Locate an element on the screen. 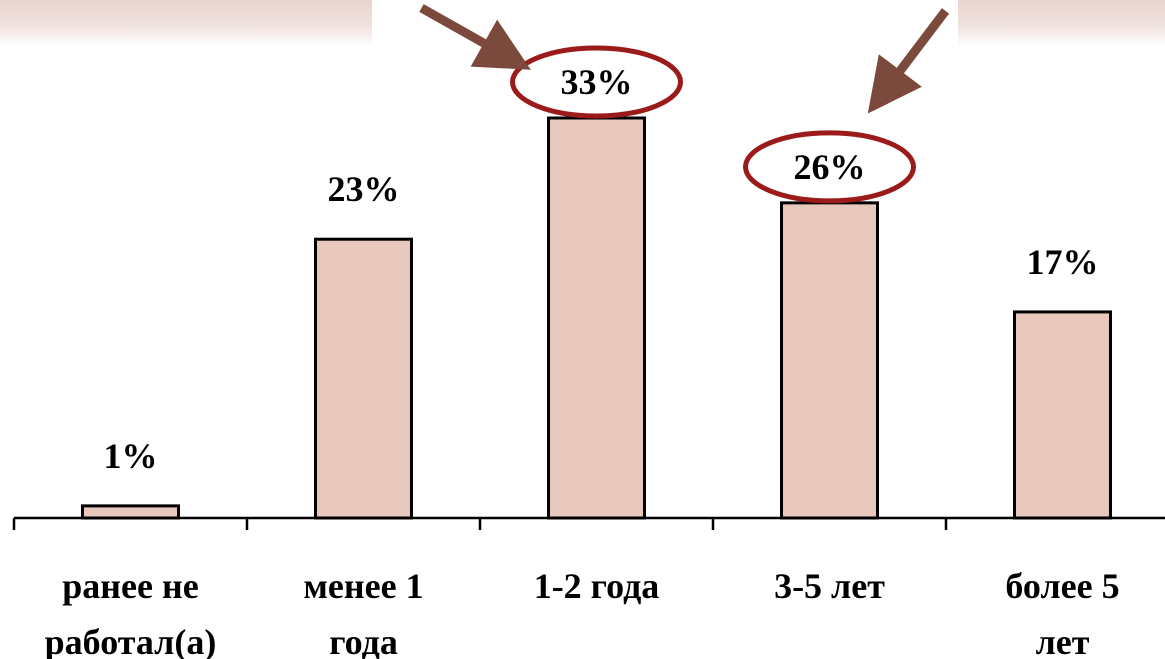  category-label: более 5 is located at coordinates (1062, 586).